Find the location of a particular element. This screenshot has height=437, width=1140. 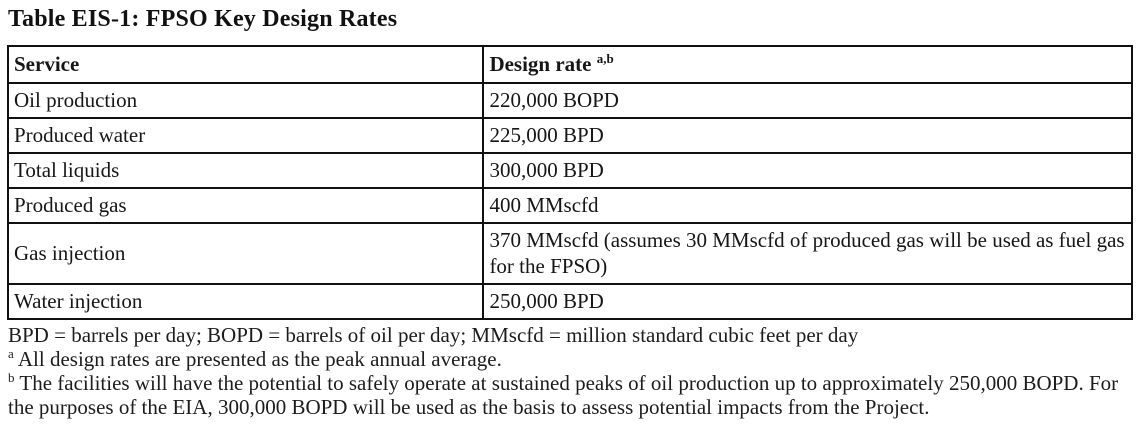

table-row: Oil production 220,000 BOPD is located at coordinates (569, 100).